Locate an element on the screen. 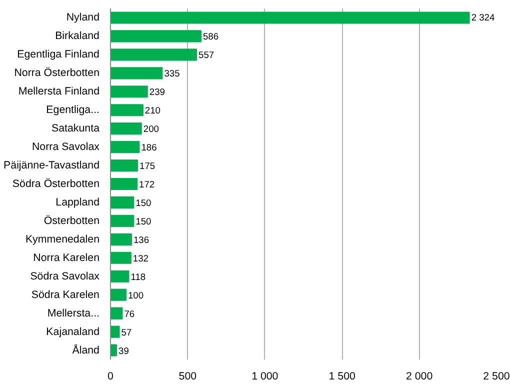 Image resolution: width=510 pixels, height=389 pixels. y-tick-label: Egentliga Finland is located at coordinates (58, 54).